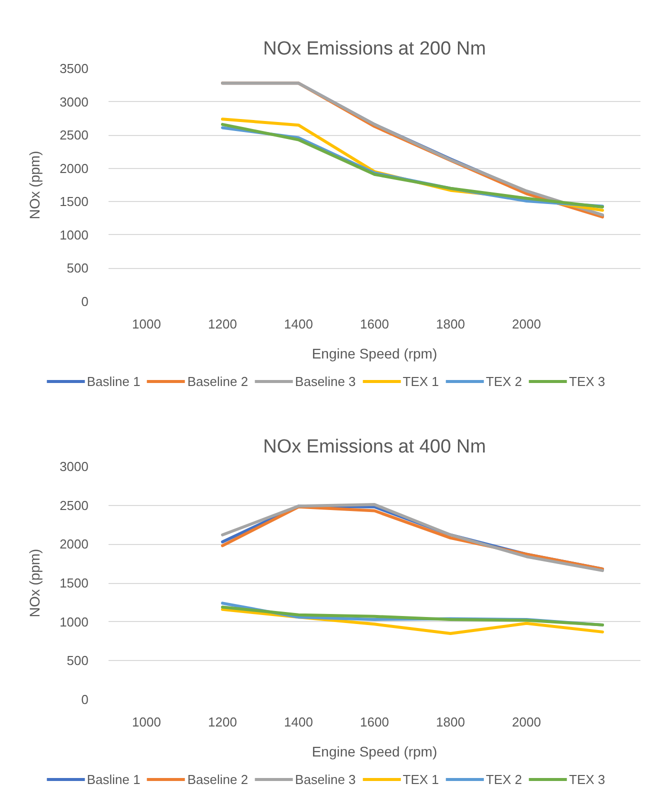 The height and width of the screenshot is (804, 654). Describe the element at coordinates (374, 447) in the screenshot. I see `chart-title: NOx Emissions at 400 Nm` at that location.